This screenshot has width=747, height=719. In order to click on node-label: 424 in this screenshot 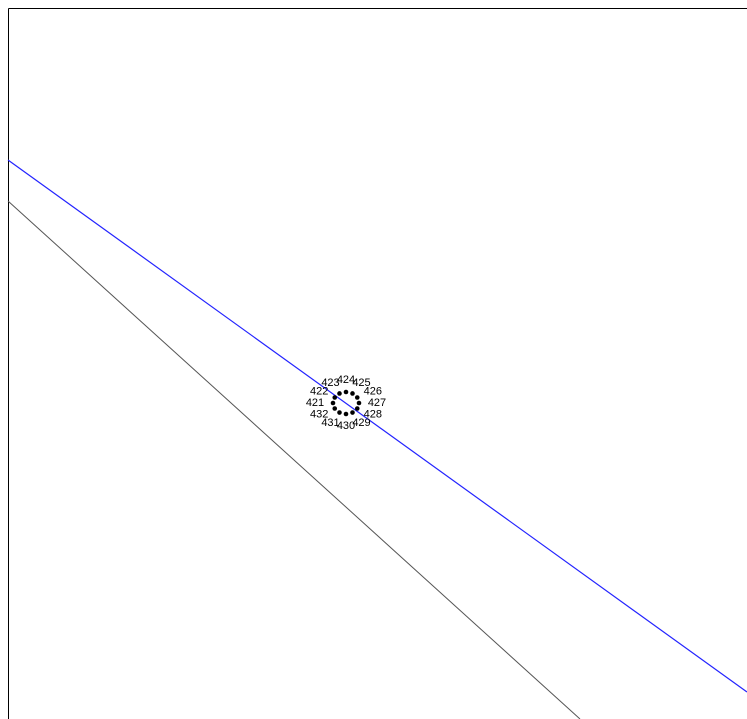, I will do `click(346, 380)`.